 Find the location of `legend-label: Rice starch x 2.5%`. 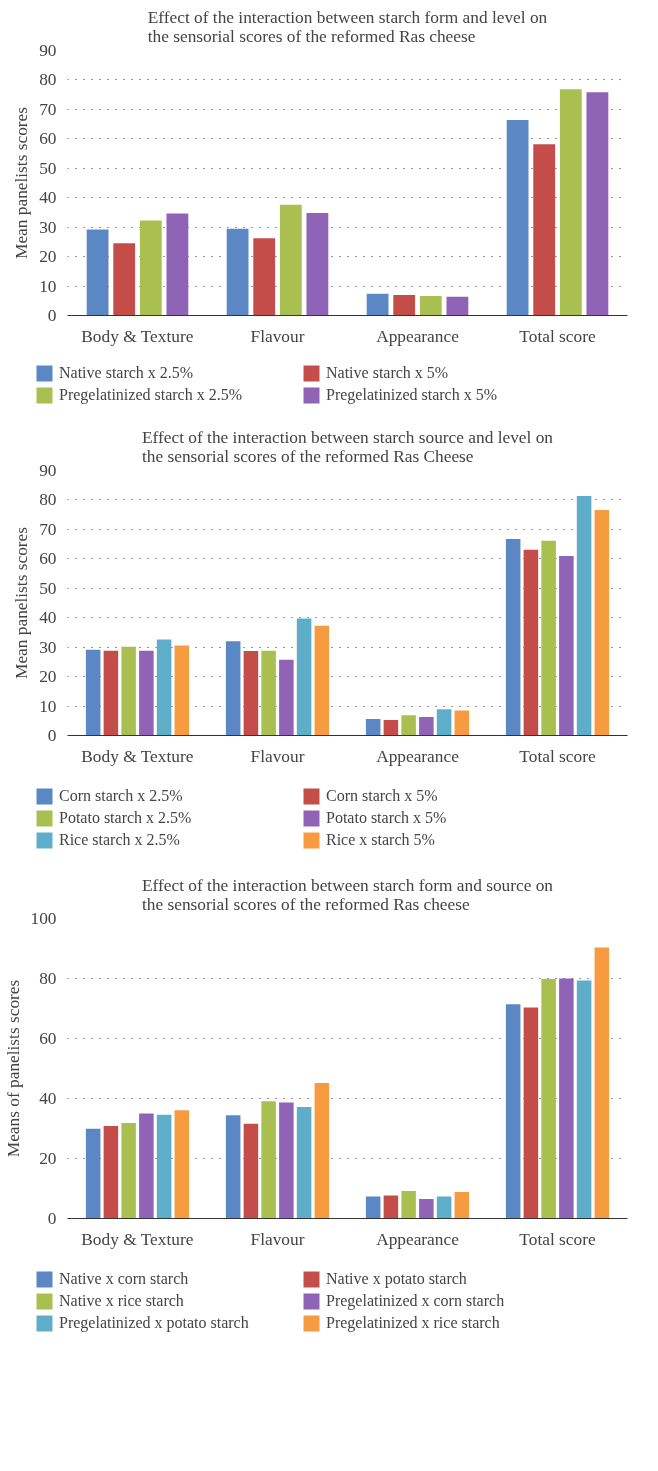

legend-label: Rice starch x 2.5% is located at coordinates (120, 840).